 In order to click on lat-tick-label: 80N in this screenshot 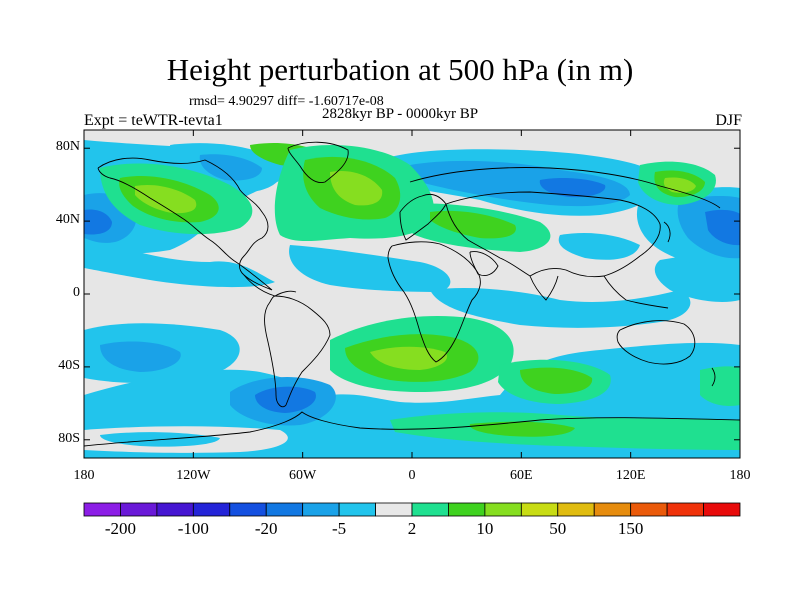, I will do `click(67, 147)`.